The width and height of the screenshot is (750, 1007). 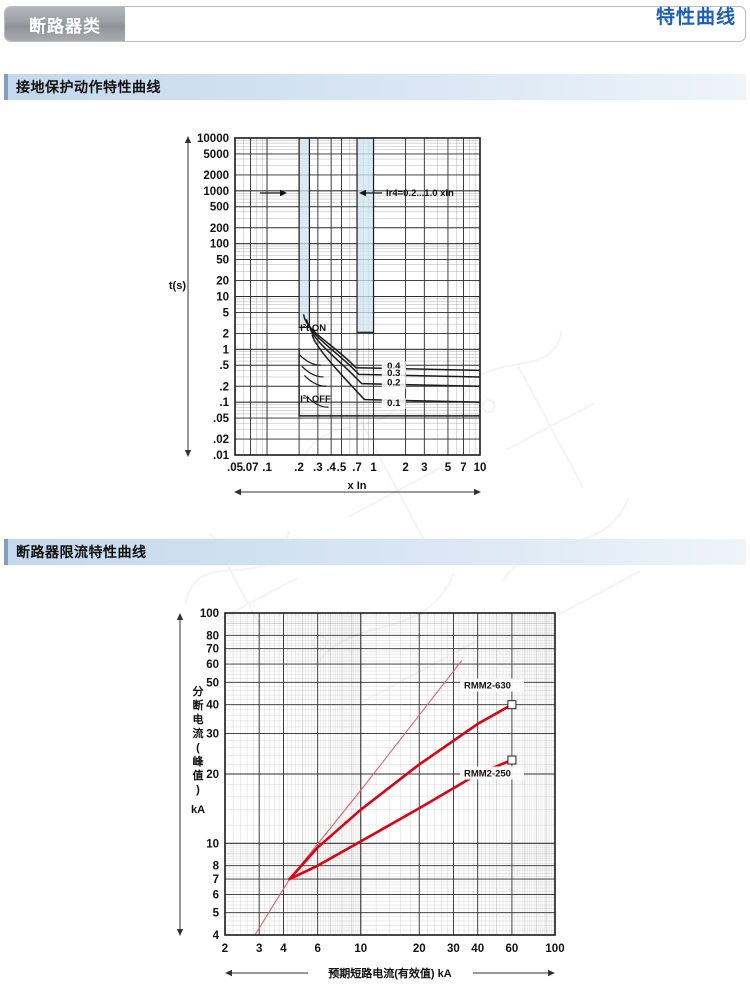 I want to click on chart1-ytick: 100, so click(x=219, y=245).